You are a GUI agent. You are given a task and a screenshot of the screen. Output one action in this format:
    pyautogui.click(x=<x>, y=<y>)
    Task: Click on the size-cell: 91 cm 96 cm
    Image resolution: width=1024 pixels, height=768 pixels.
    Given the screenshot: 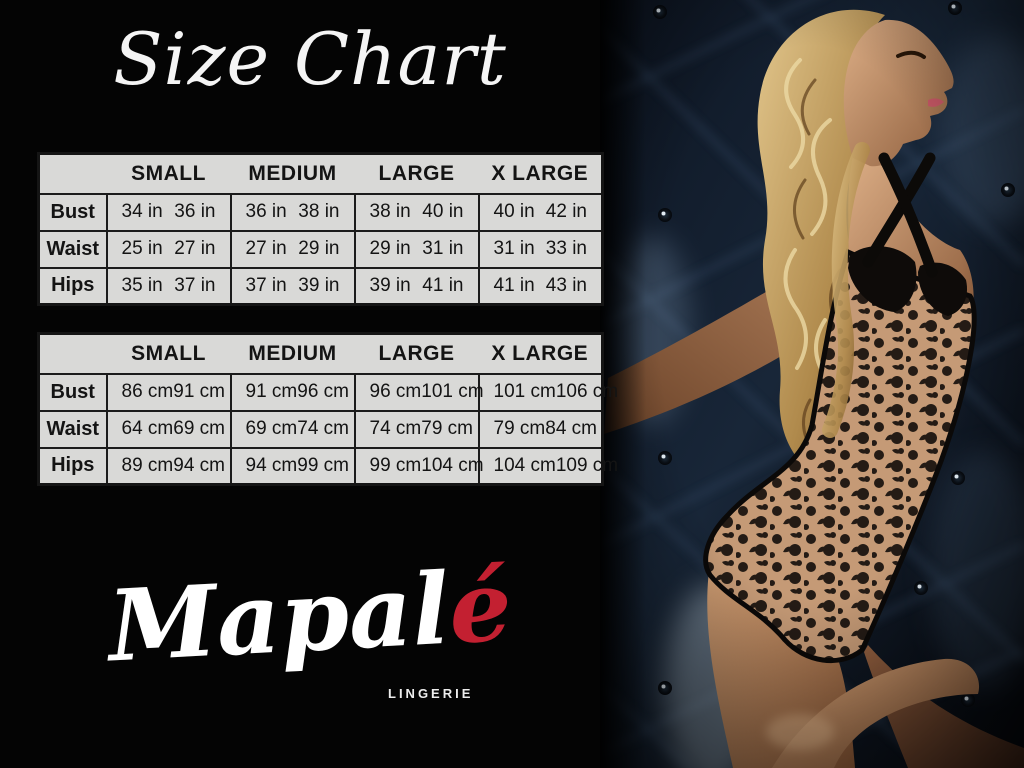 What is the action you would take?
    pyautogui.click(x=292, y=392)
    